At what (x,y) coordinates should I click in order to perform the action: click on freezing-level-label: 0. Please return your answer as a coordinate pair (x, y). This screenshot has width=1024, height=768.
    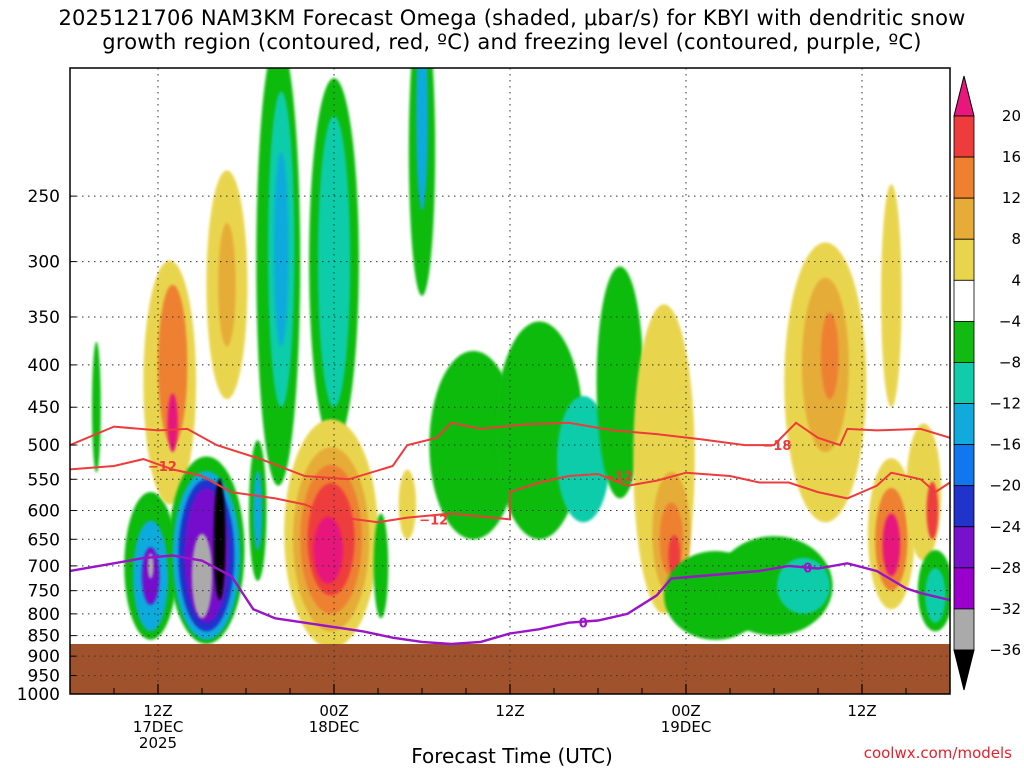
    Looking at the image, I should click on (583, 624).